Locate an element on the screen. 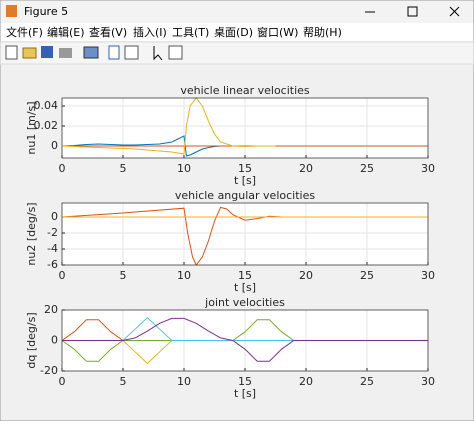 The image size is (474, 425). menu-bar is located at coordinates (237, 32).